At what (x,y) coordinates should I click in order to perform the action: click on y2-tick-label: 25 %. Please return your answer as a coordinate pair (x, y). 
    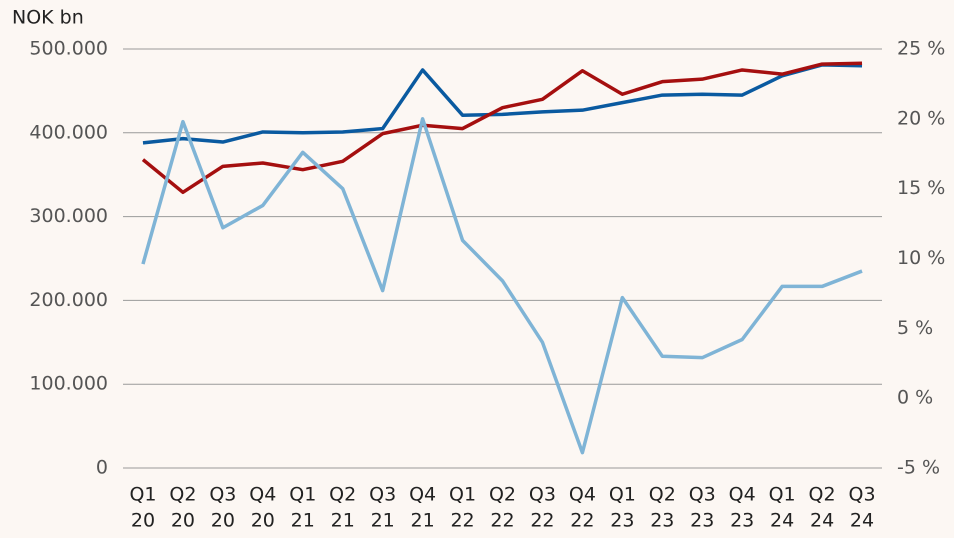
    Looking at the image, I should click on (921, 49).